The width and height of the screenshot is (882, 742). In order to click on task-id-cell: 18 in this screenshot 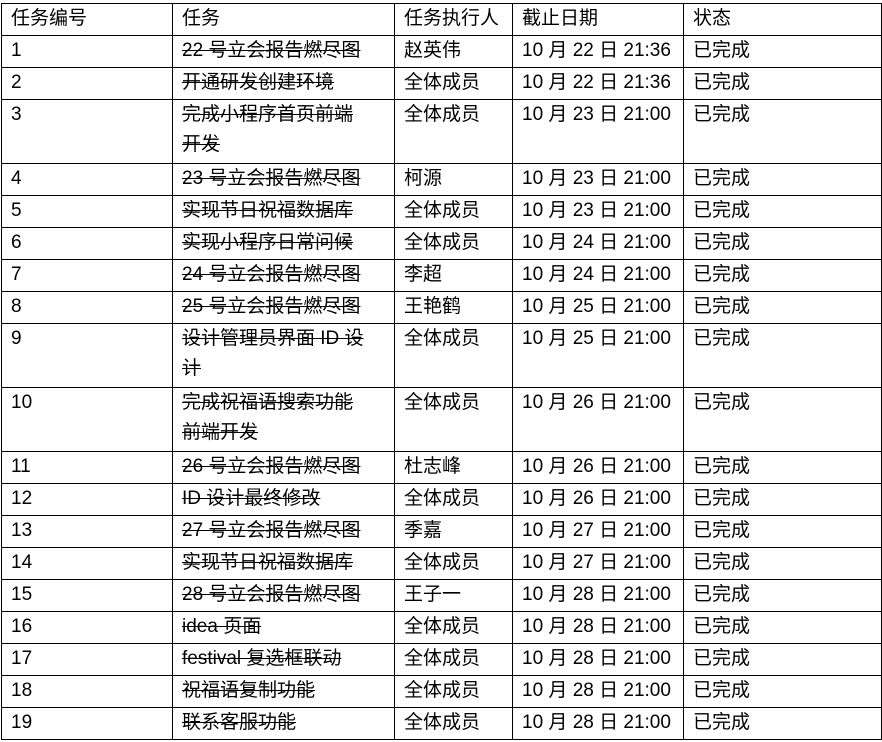, I will do `click(87, 691)`.